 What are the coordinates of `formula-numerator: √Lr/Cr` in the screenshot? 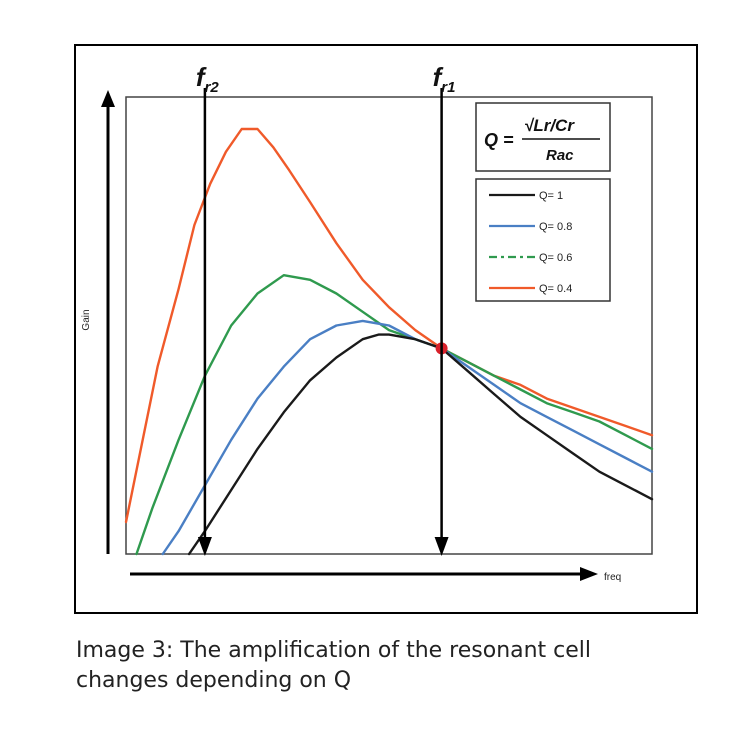 It's located at (549, 125).